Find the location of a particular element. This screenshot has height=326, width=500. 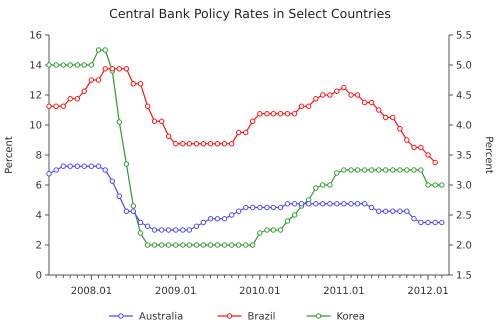

legend-label: Brazil is located at coordinates (262, 317).